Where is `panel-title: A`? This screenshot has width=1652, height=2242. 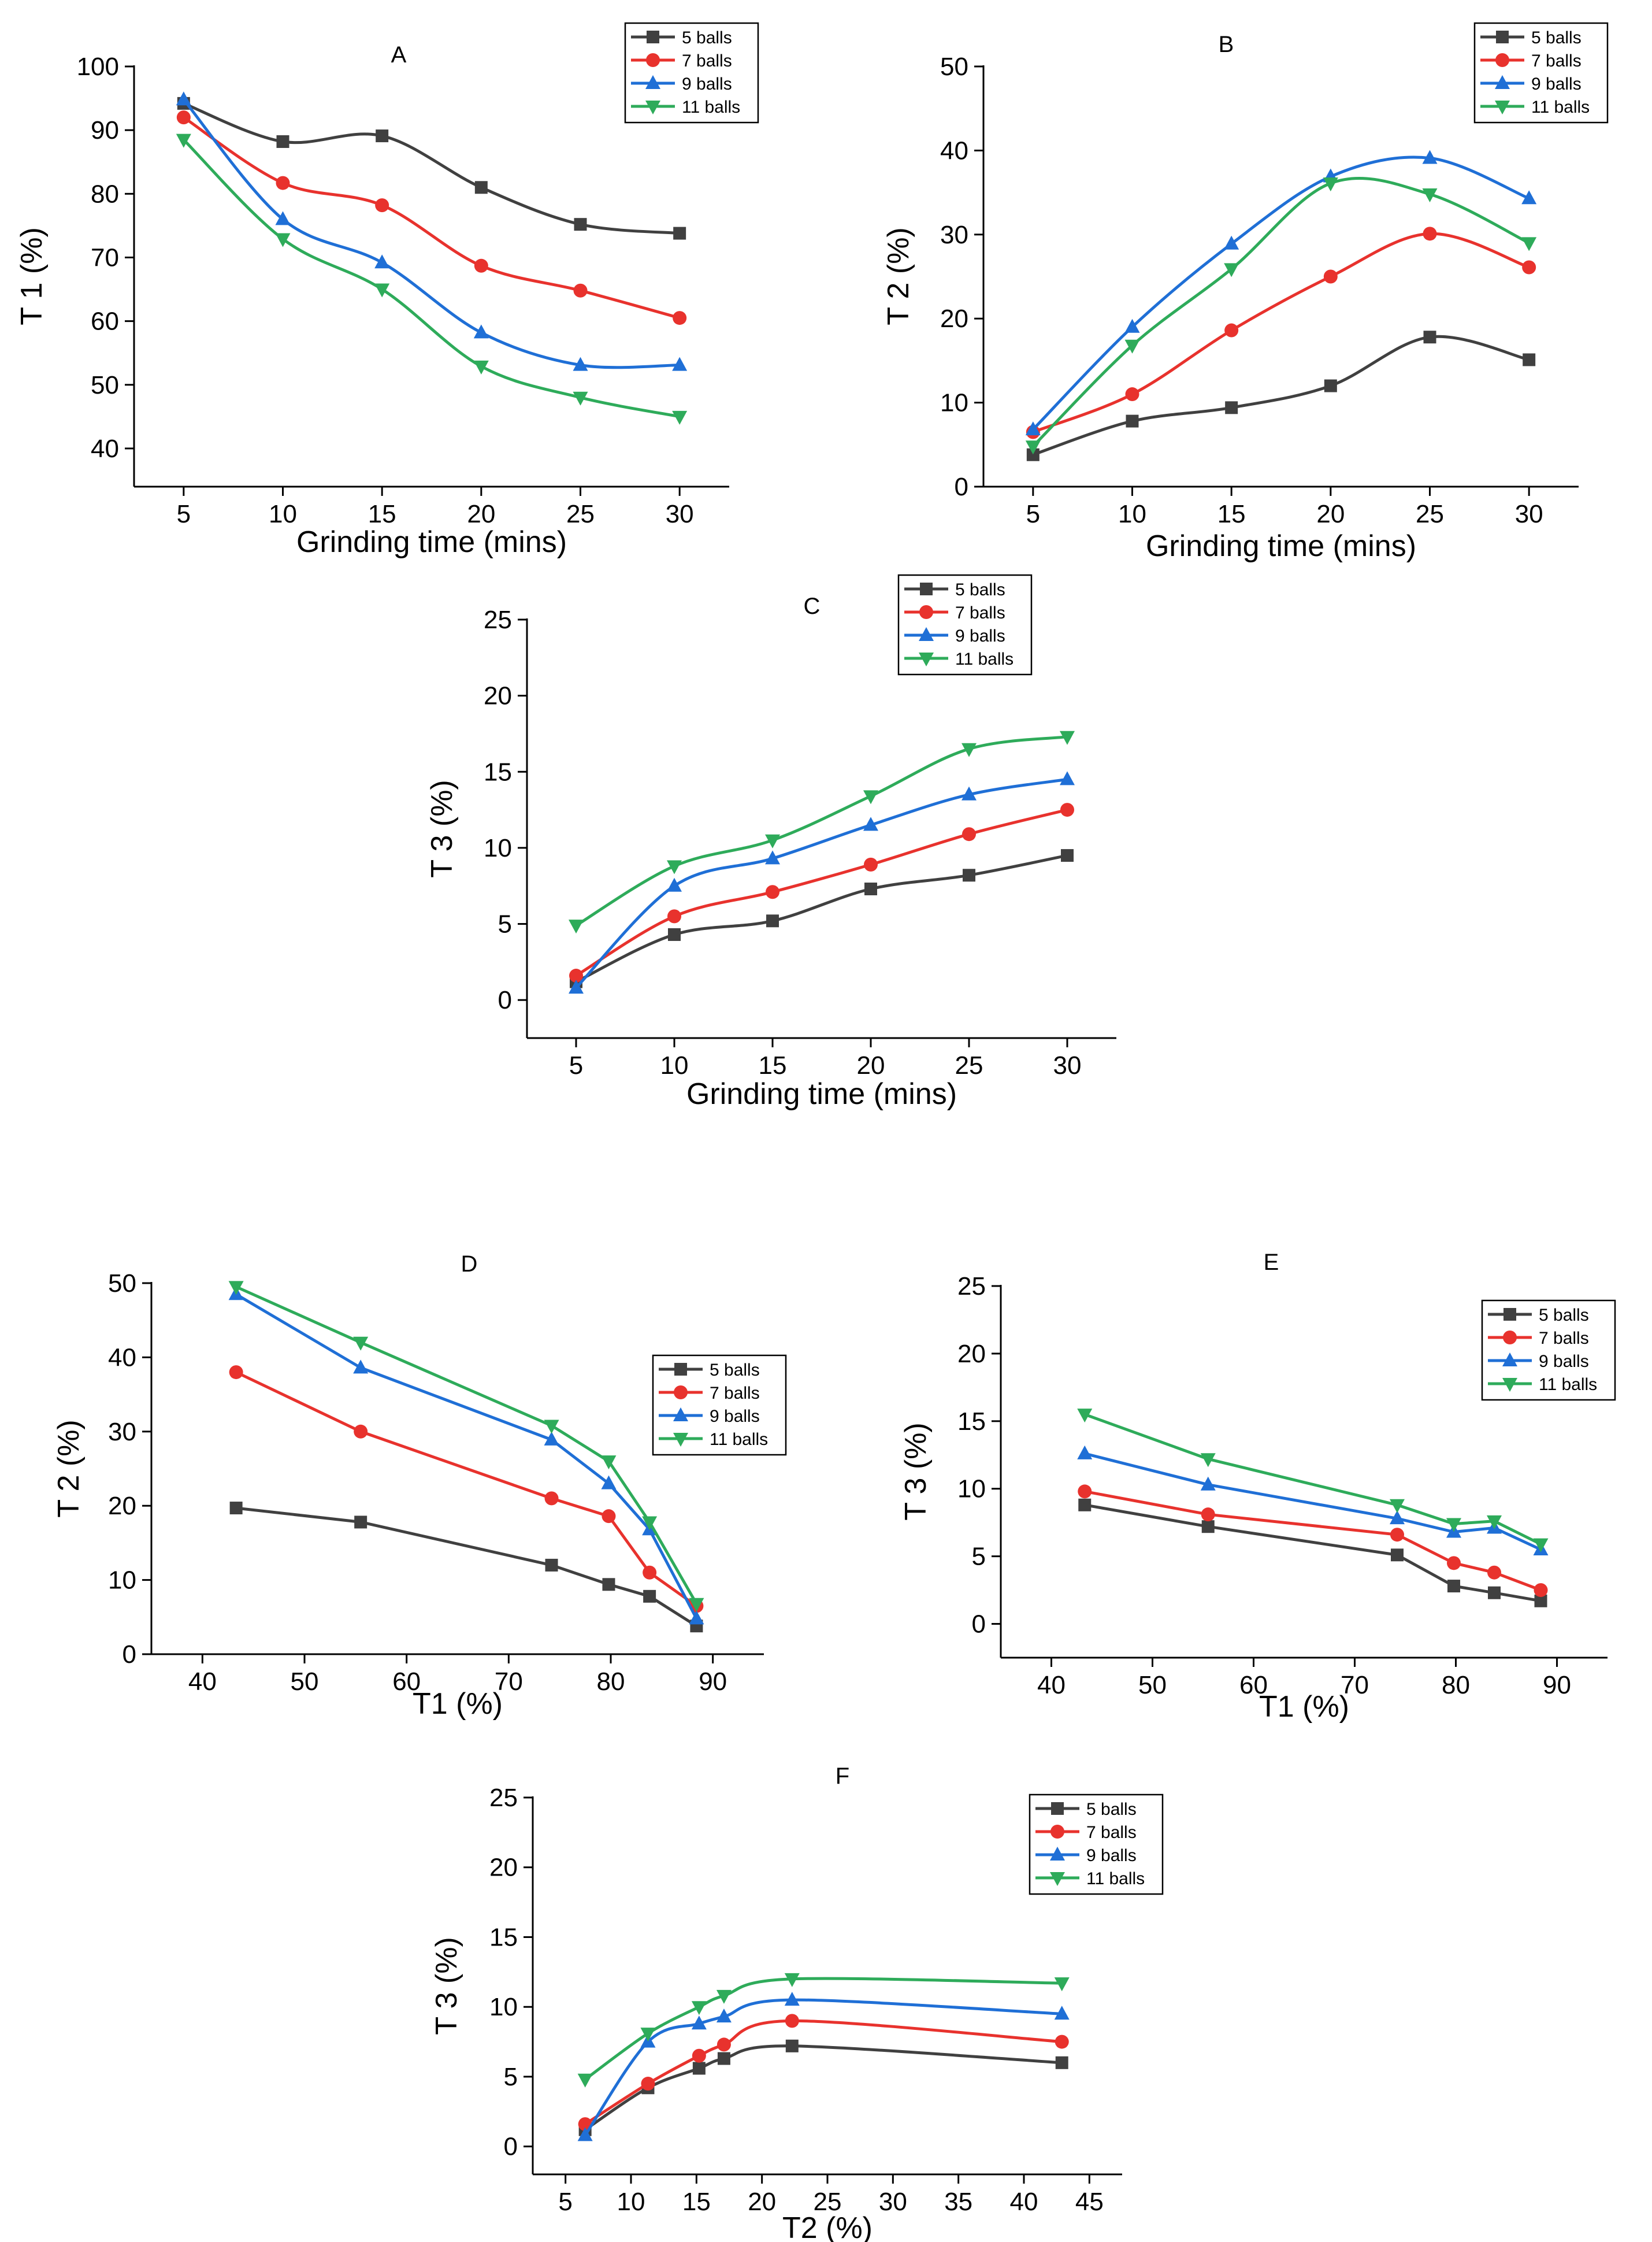 panel-title: A is located at coordinates (399, 55).